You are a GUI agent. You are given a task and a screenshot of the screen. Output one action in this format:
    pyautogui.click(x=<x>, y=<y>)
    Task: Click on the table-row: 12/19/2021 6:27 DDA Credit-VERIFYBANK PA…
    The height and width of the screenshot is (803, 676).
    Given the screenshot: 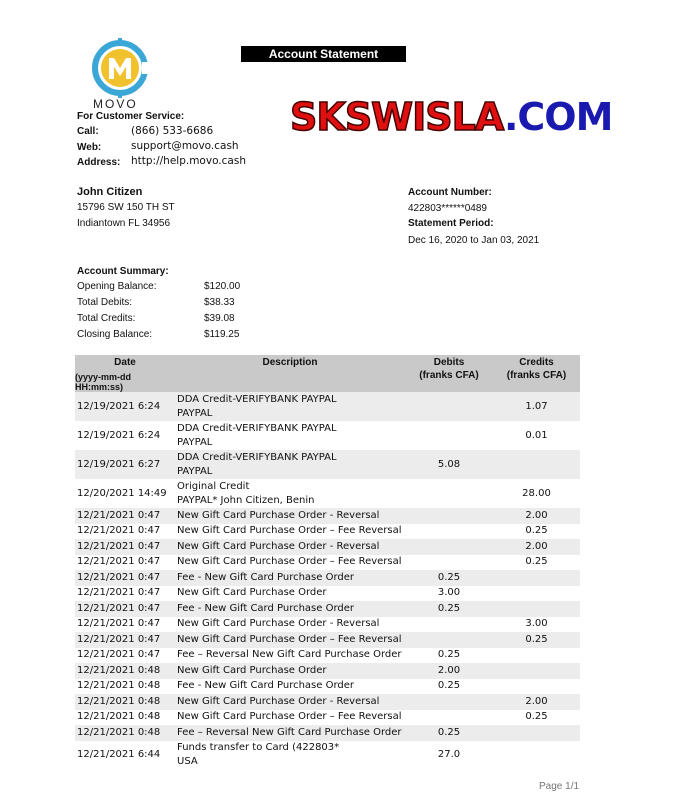 What is the action you would take?
    pyautogui.click(x=327, y=464)
    